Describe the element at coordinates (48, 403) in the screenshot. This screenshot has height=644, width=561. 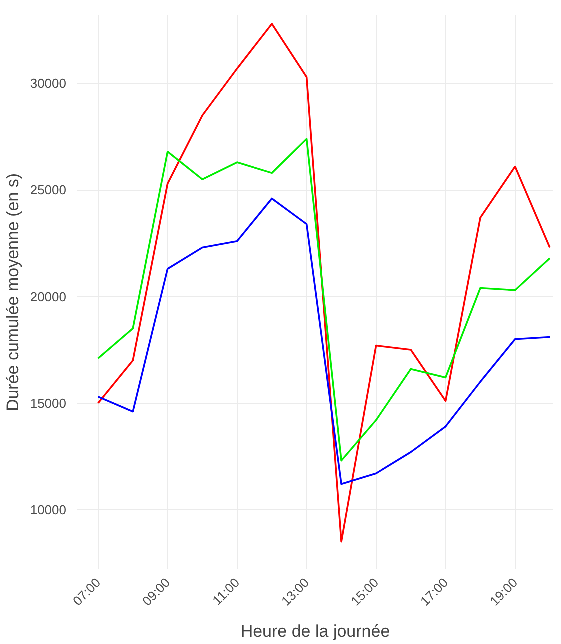
I see `y-tick-label: 15000` at that location.